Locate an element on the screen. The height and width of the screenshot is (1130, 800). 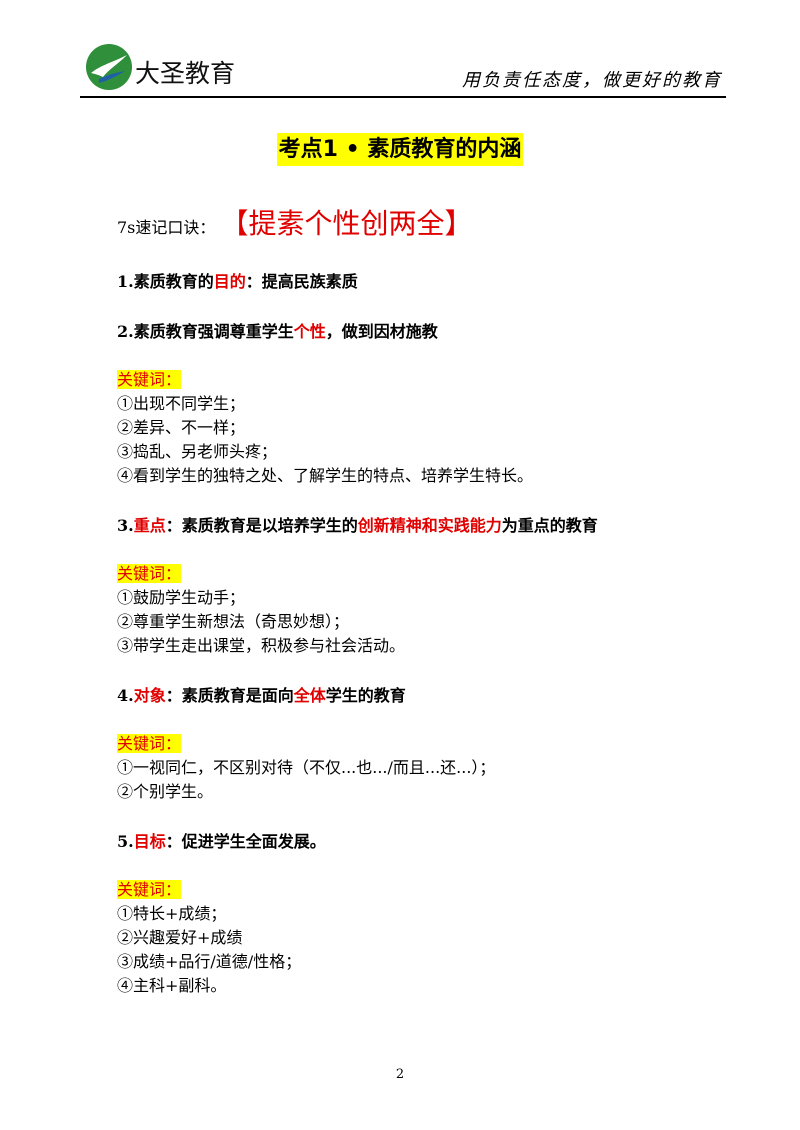
mnemonic-label: 7s速记口诀： is located at coordinates (166, 227).